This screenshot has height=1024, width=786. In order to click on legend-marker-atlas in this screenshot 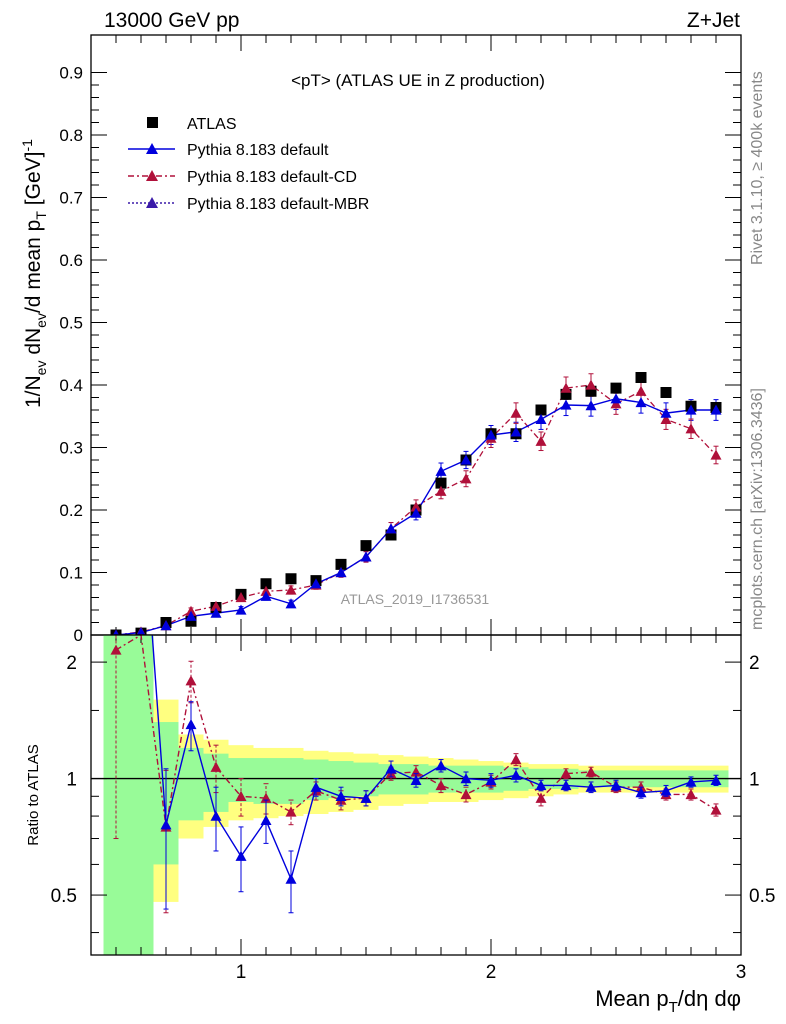, I will do `click(152, 122)`.